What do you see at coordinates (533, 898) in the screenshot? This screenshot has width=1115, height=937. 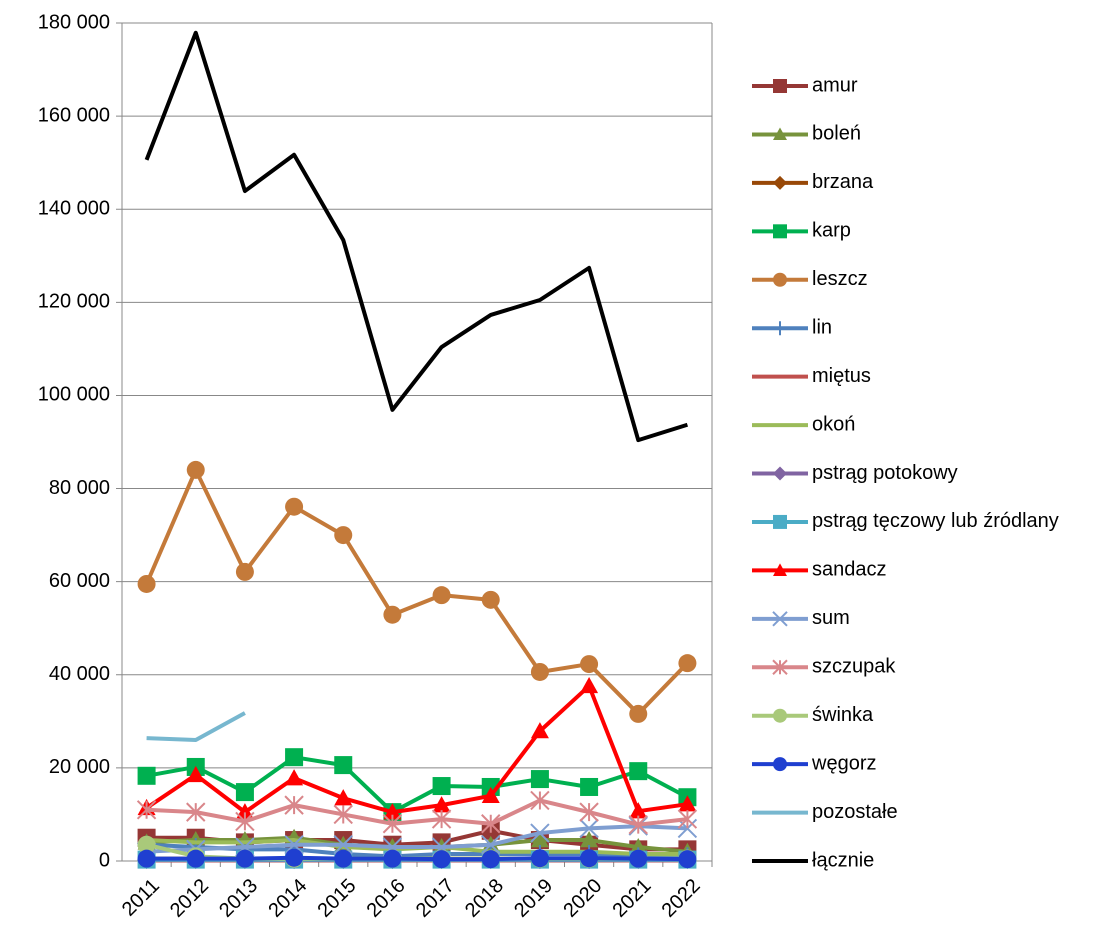 I see `x-tick-label: 2019` at bounding box center [533, 898].